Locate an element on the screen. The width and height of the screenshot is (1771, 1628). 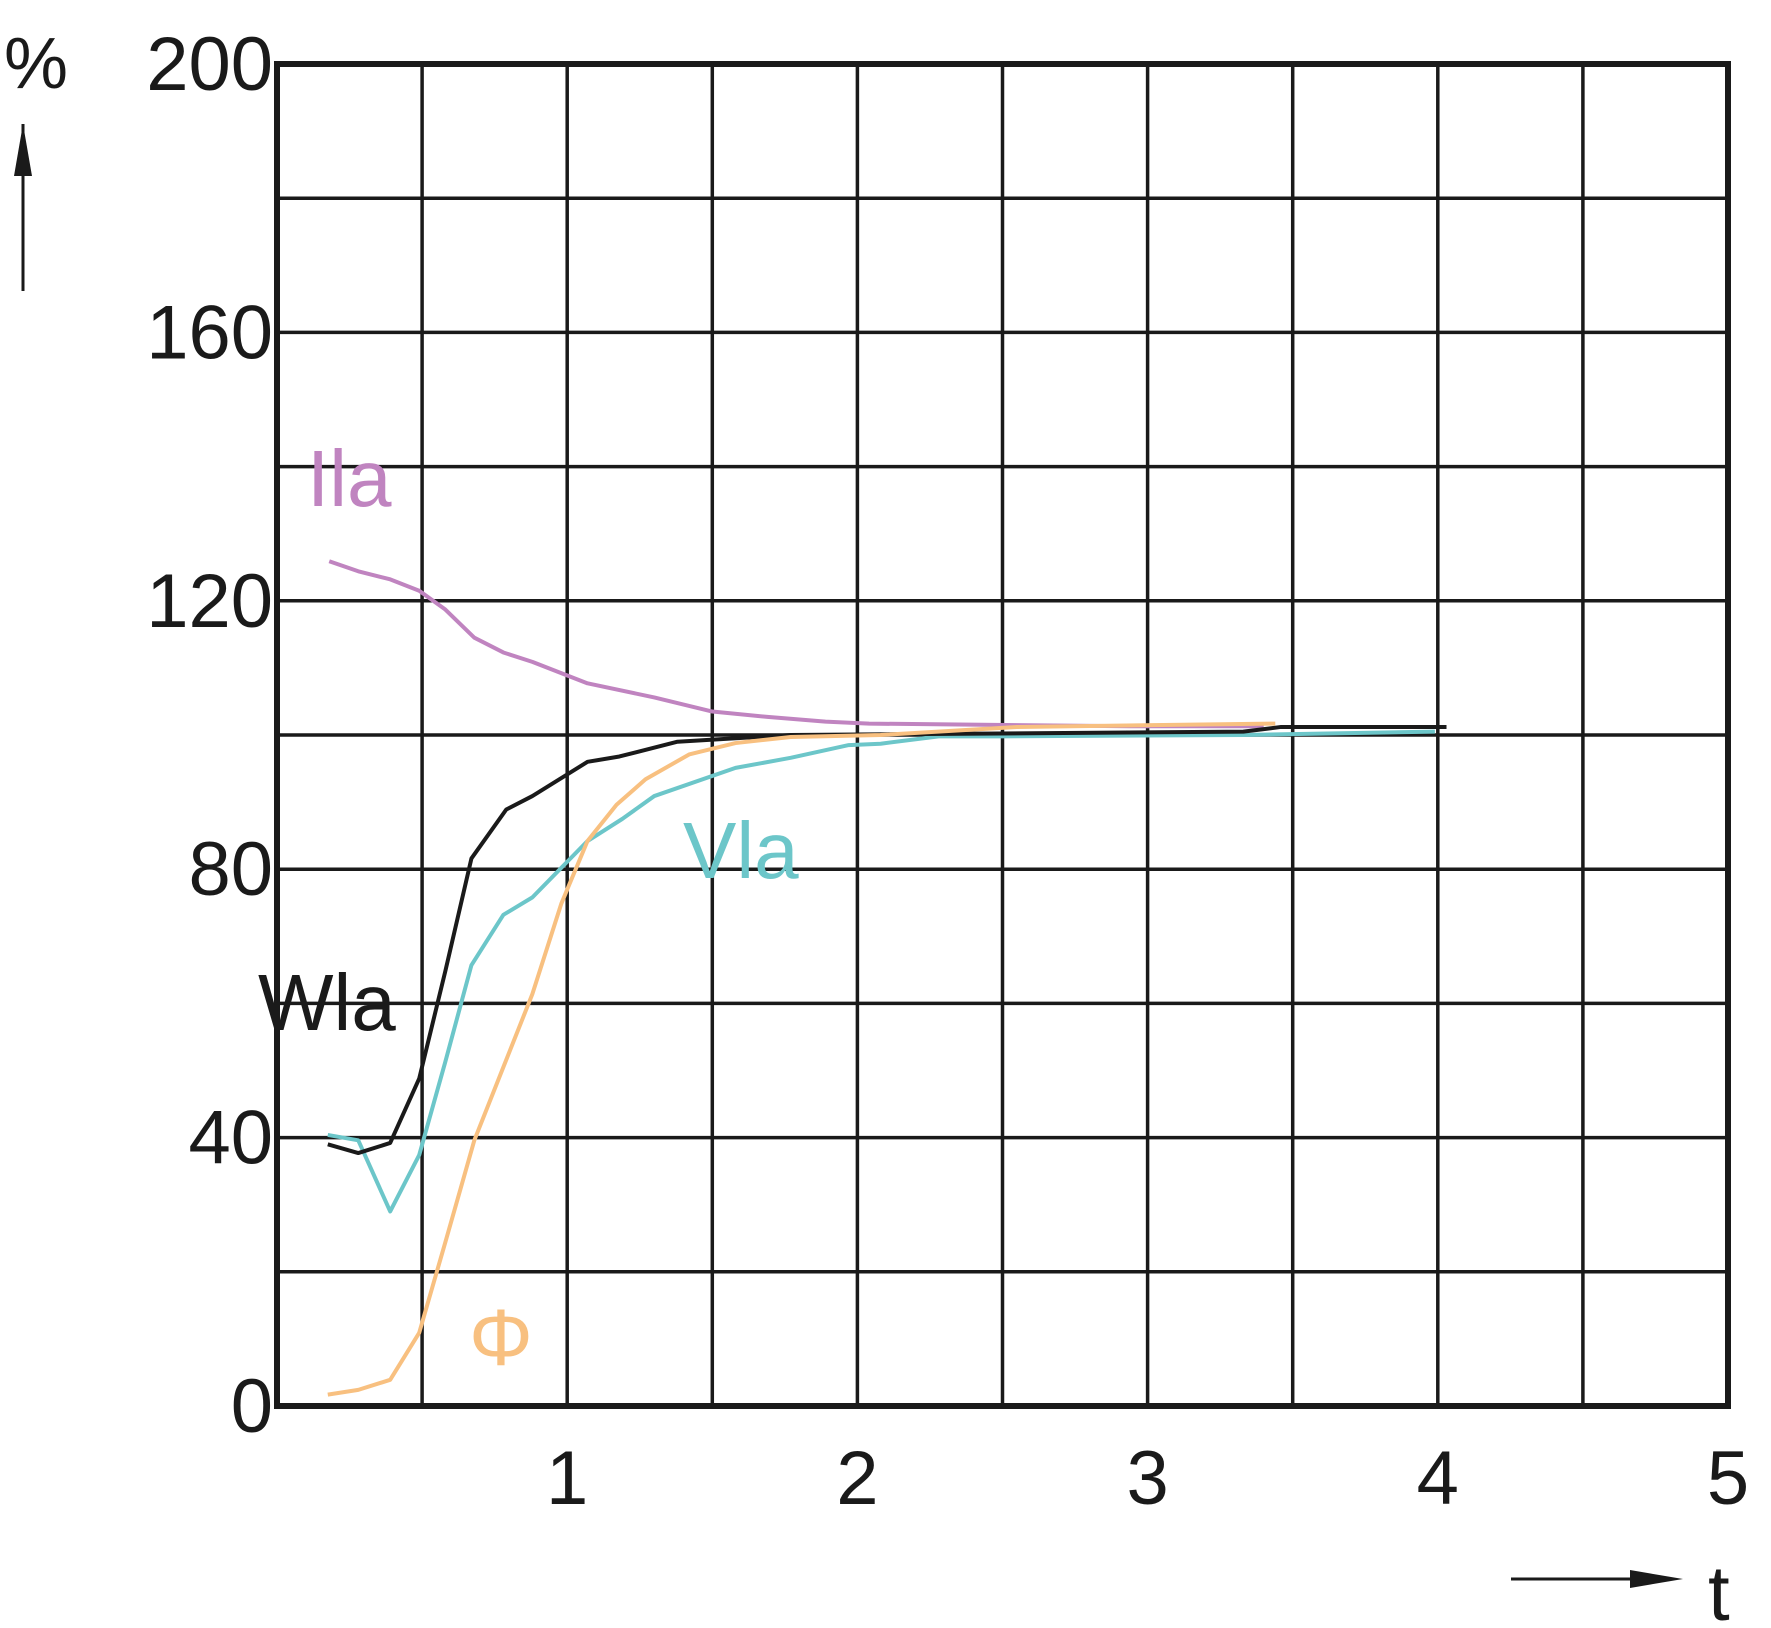
x-tick-label: 5 is located at coordinates (1728, 1478).